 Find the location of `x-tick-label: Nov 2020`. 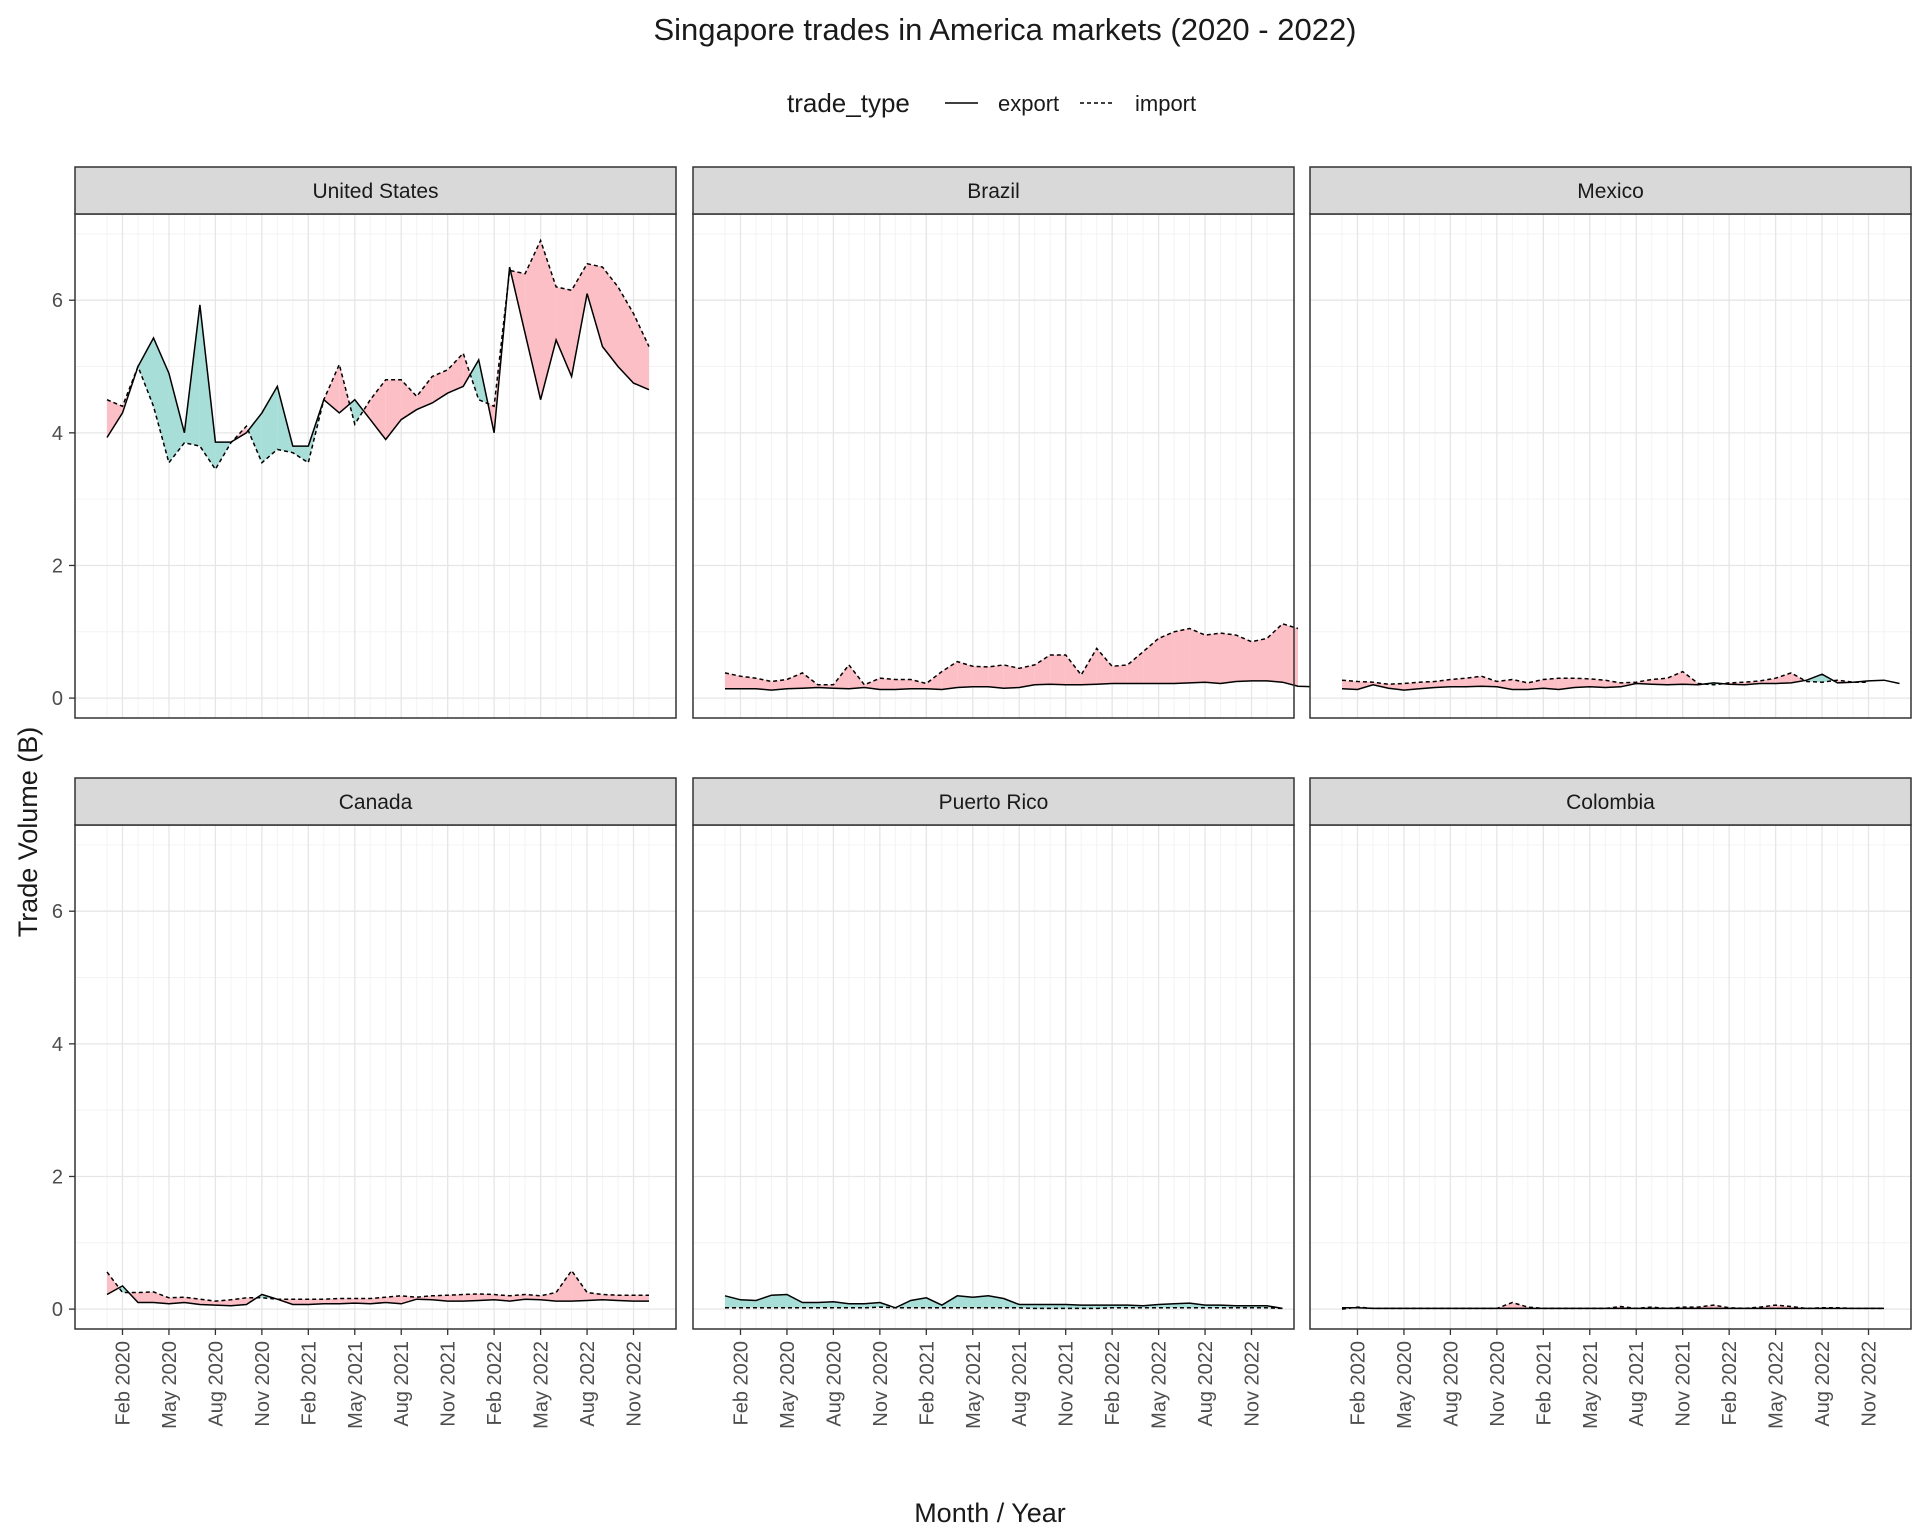

x-tick-label: Nov 2020 is located at coordinates (1498, 1384).